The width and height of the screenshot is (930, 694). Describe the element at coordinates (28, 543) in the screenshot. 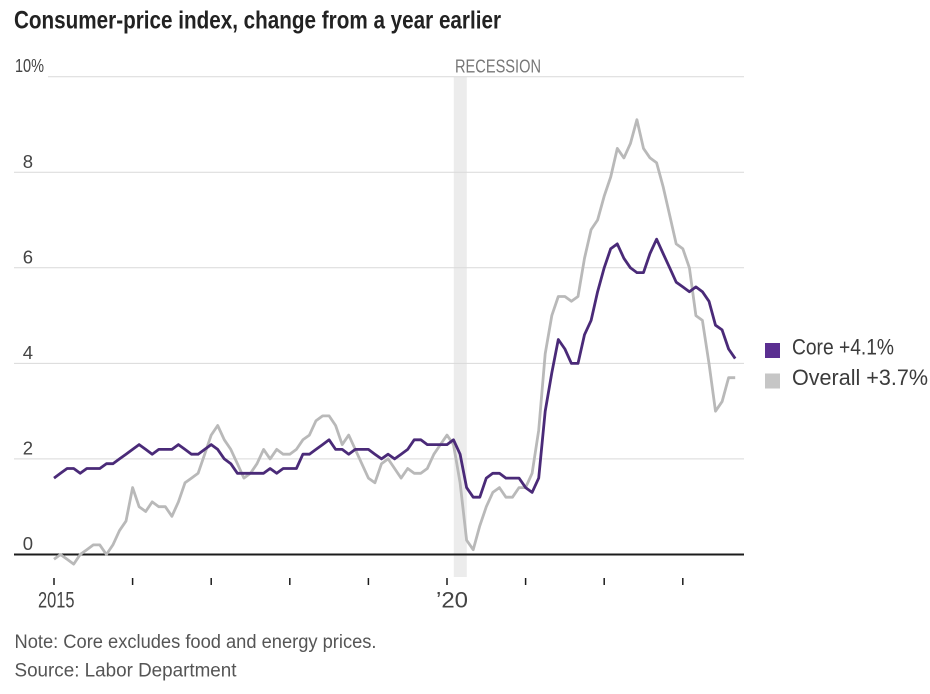

I see `svg-text: 0` at that location.